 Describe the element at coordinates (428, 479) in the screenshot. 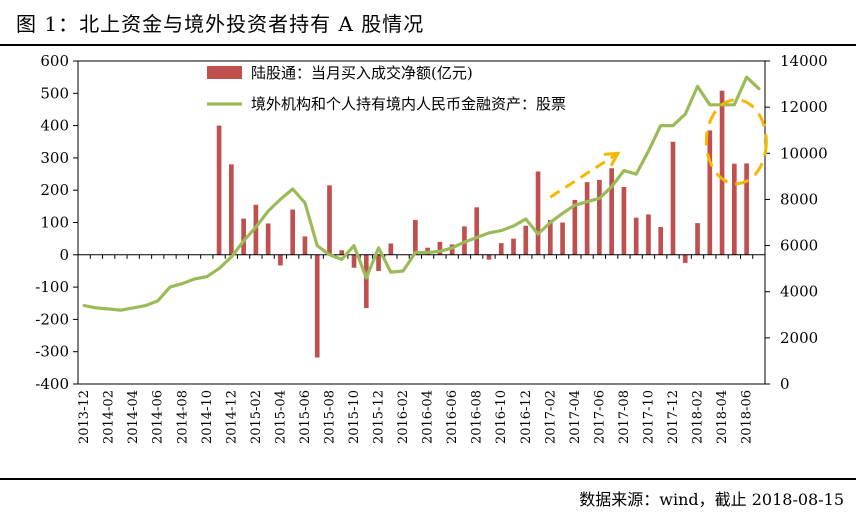

I see `bottom-rule` at that location.